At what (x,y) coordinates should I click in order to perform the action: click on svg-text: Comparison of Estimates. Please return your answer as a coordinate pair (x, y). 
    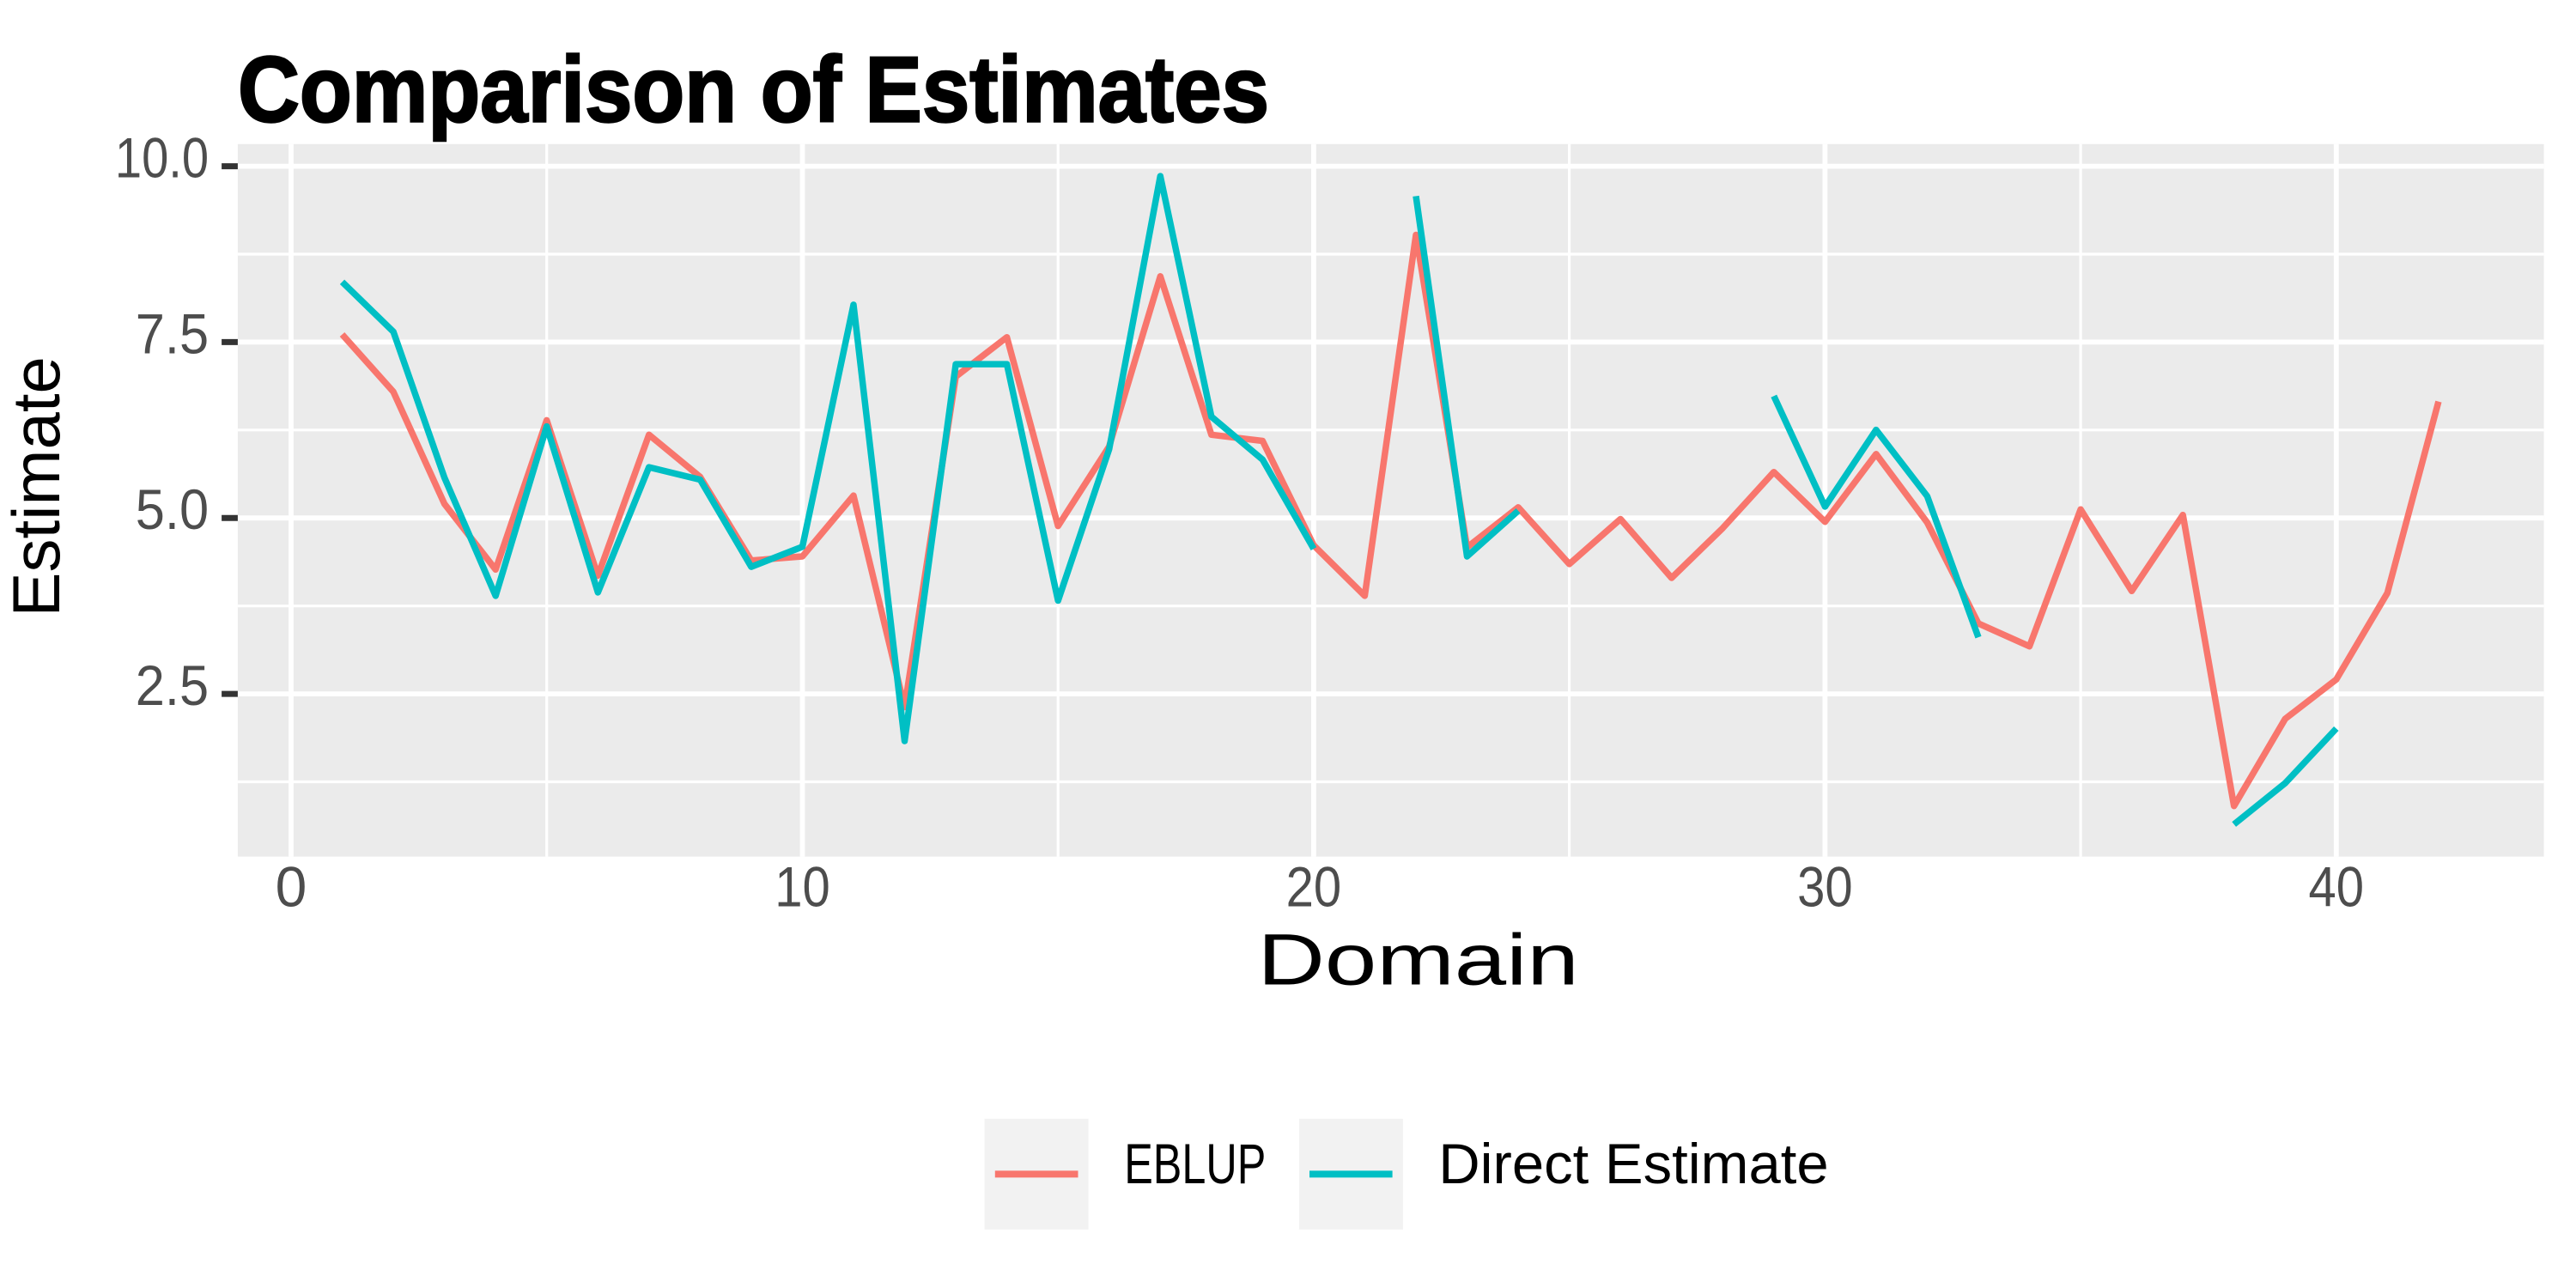
    Looking at the image, I should click on (753, 91).